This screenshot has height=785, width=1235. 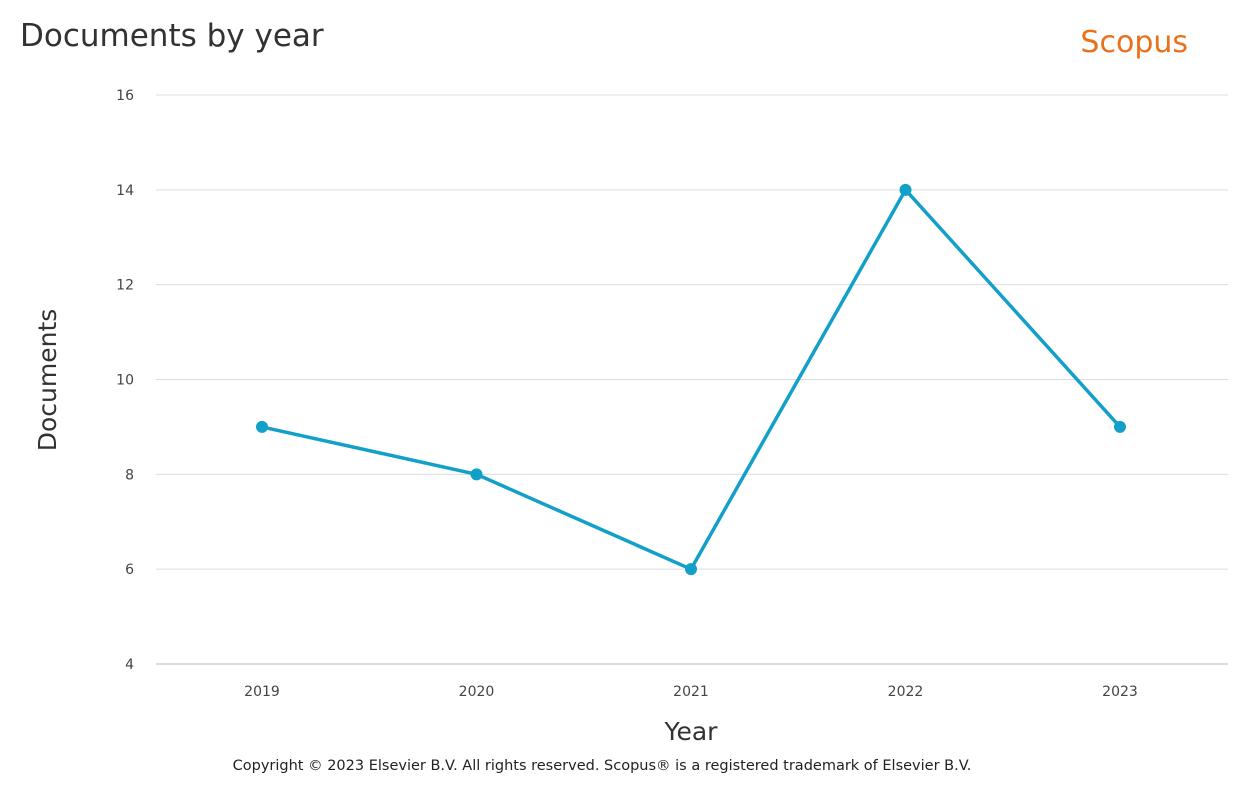 What do you see at coordinates (47, 380) in the screenshot?
I see `y-axis-title: Documents` at bounding box center [47, 380].